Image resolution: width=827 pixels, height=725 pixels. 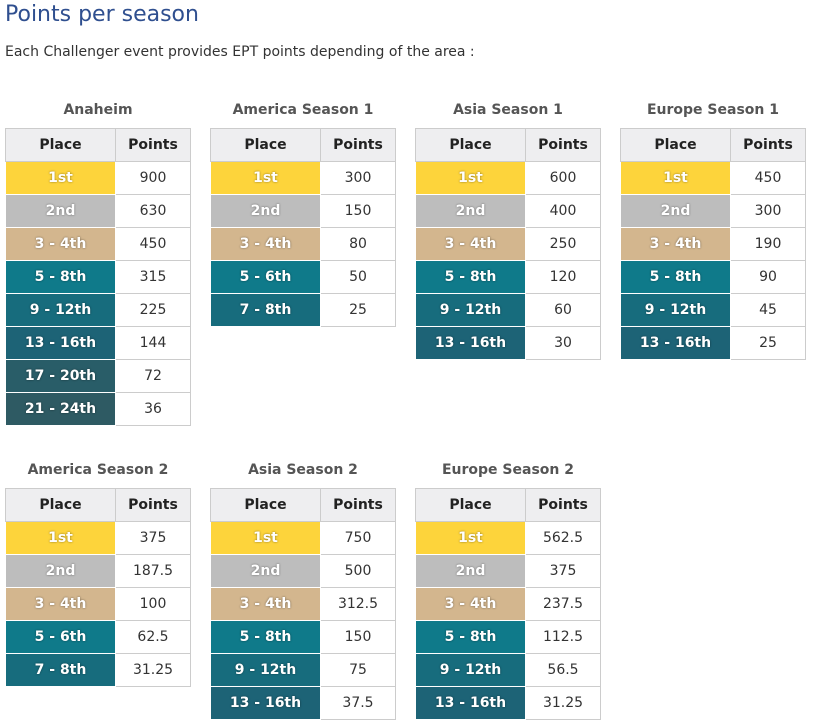 I want to click on table-row: 2nd 630, so click(x=98, y=211).